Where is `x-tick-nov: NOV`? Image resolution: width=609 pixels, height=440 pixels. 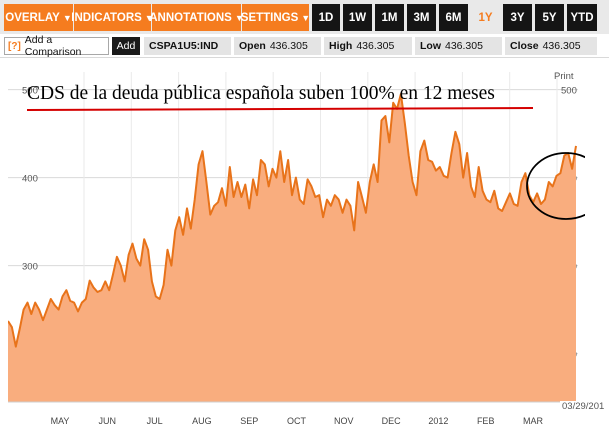 x-tick-nov: NOV is located at coordinates (344, 421).